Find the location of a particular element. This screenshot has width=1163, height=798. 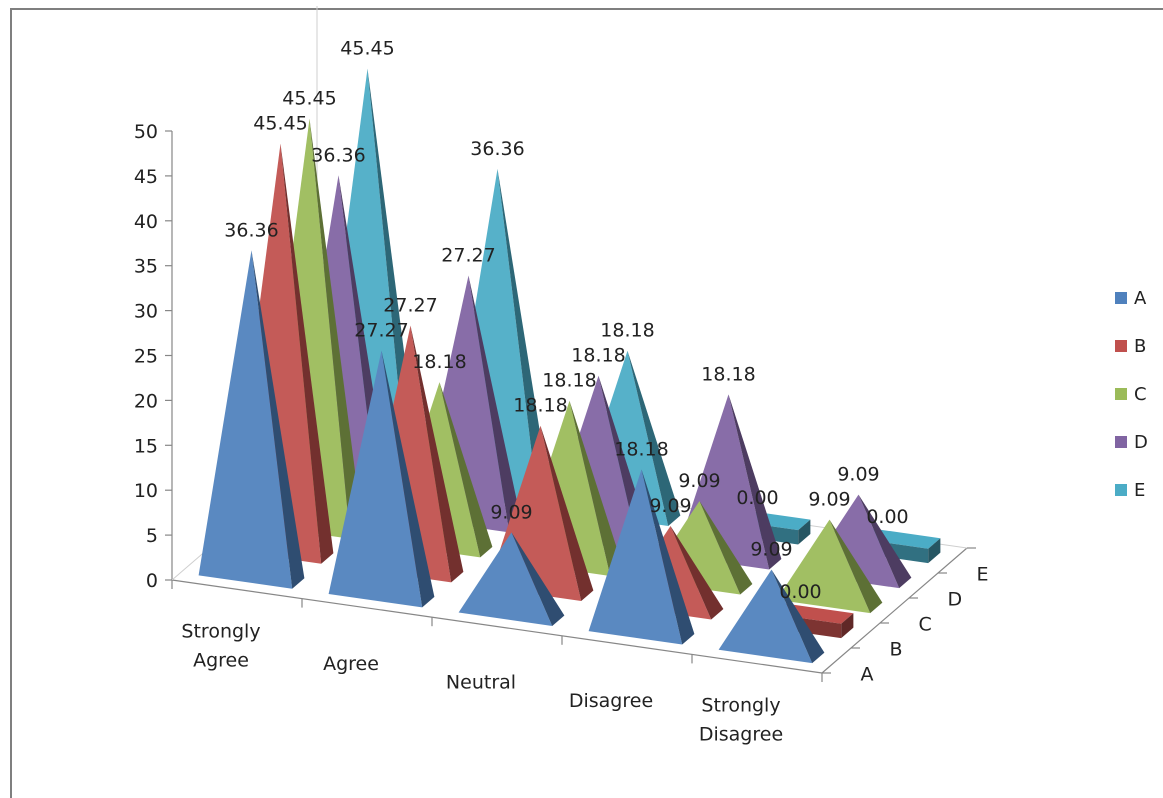

depth-axis-label: B is located at coordinates (896, 650).